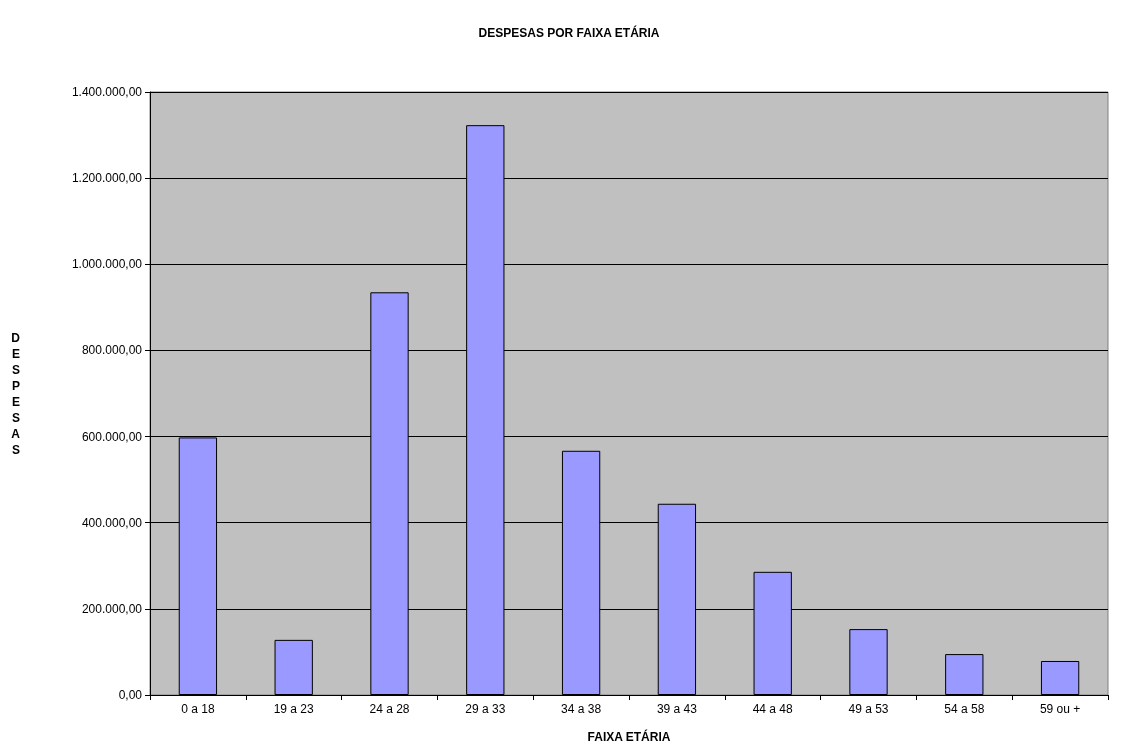  Describe the element at coordinates (389, 709) in the screenshot. I see `x-tick-label: 24 a 28` at that location.